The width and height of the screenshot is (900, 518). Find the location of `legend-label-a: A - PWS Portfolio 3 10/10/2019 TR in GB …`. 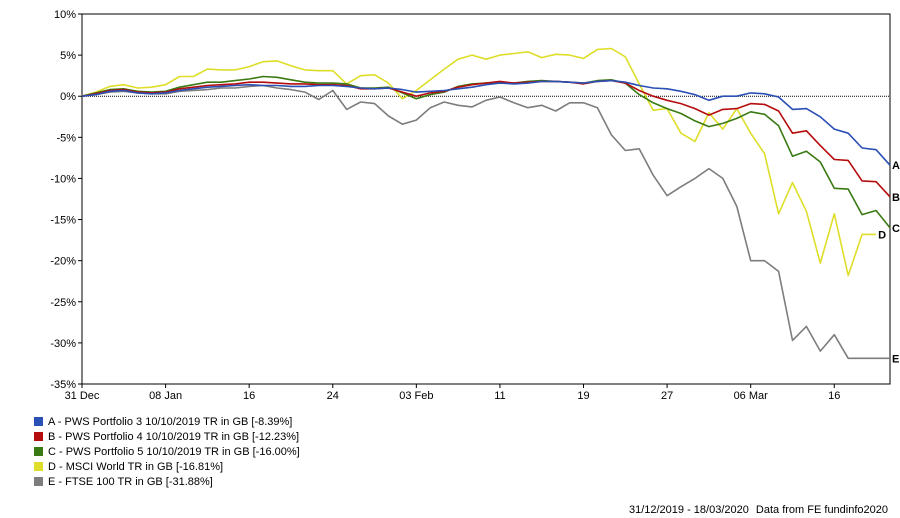

legend-label-a: A - PWS Portfolio 3 10/10/2019 TR in GB … is located at coordinates (170, 421).